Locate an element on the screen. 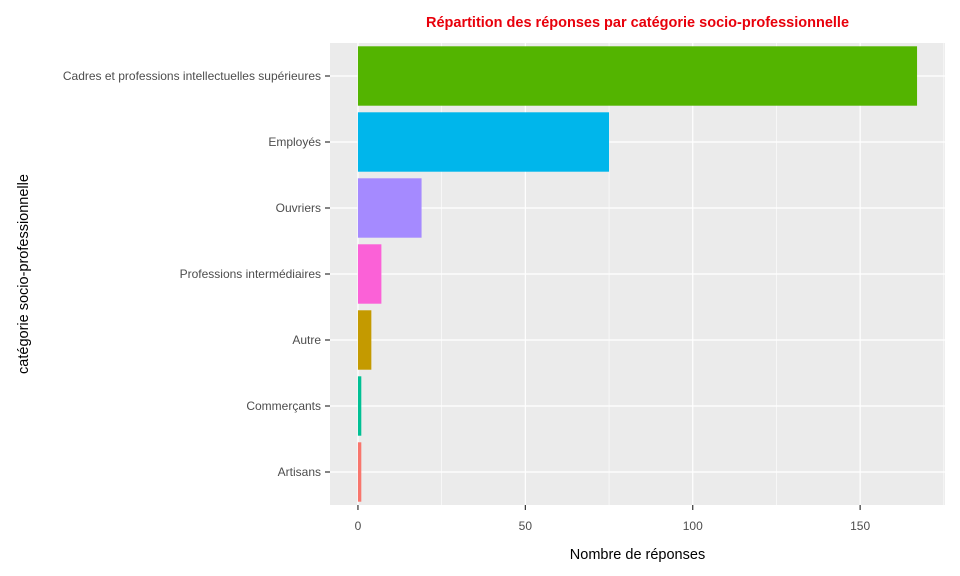  x-tick-label: 0 is located at coordinates (358, 526).